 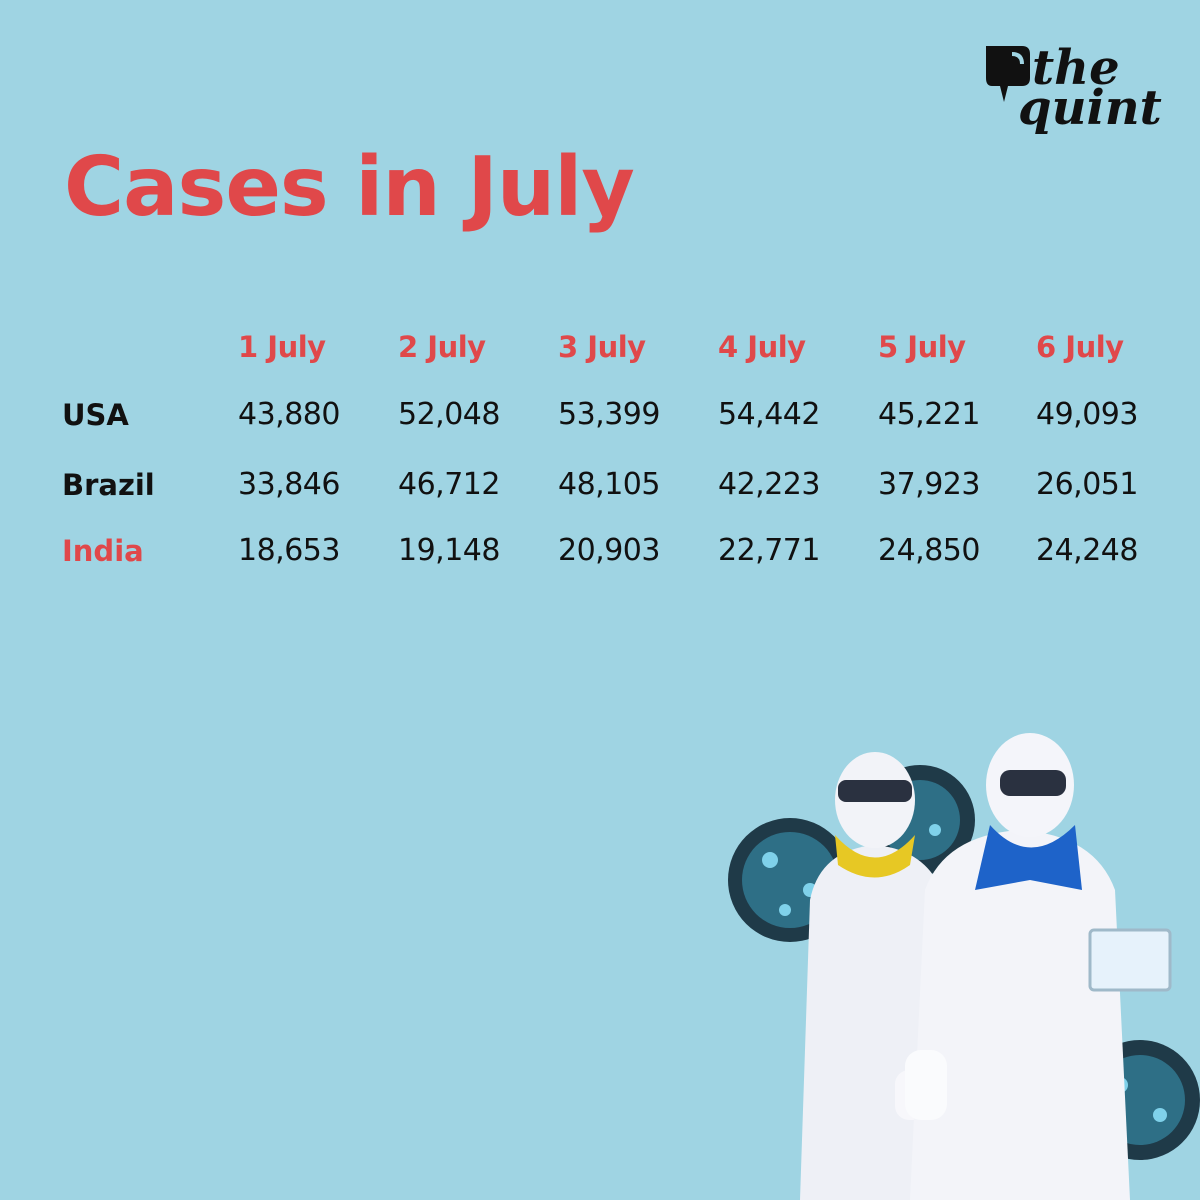 What do you see at coordinates (609, 414) in the screenshot?
I see `table-cell: 53,399` at bounding box center [609, 414].